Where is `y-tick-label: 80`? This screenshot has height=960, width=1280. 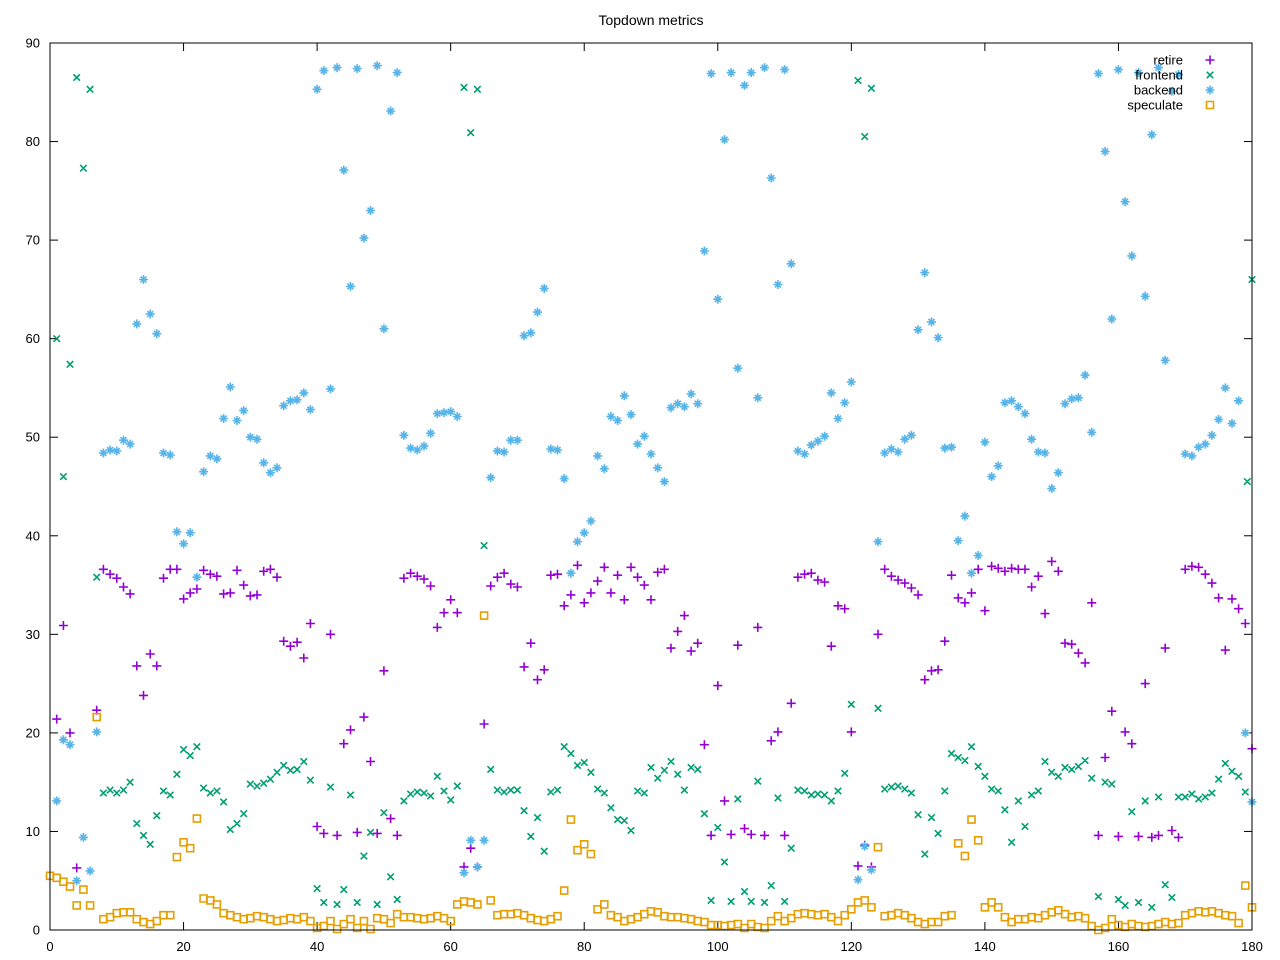 y-tick-label: 80 is located at coordinates (33, 141).